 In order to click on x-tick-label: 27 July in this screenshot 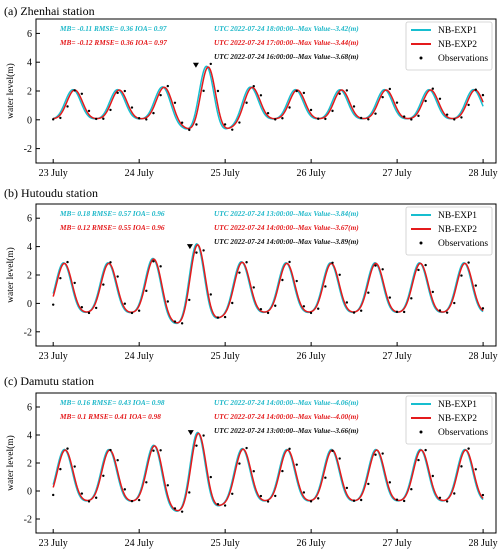, I will do `click(397, 173)`.